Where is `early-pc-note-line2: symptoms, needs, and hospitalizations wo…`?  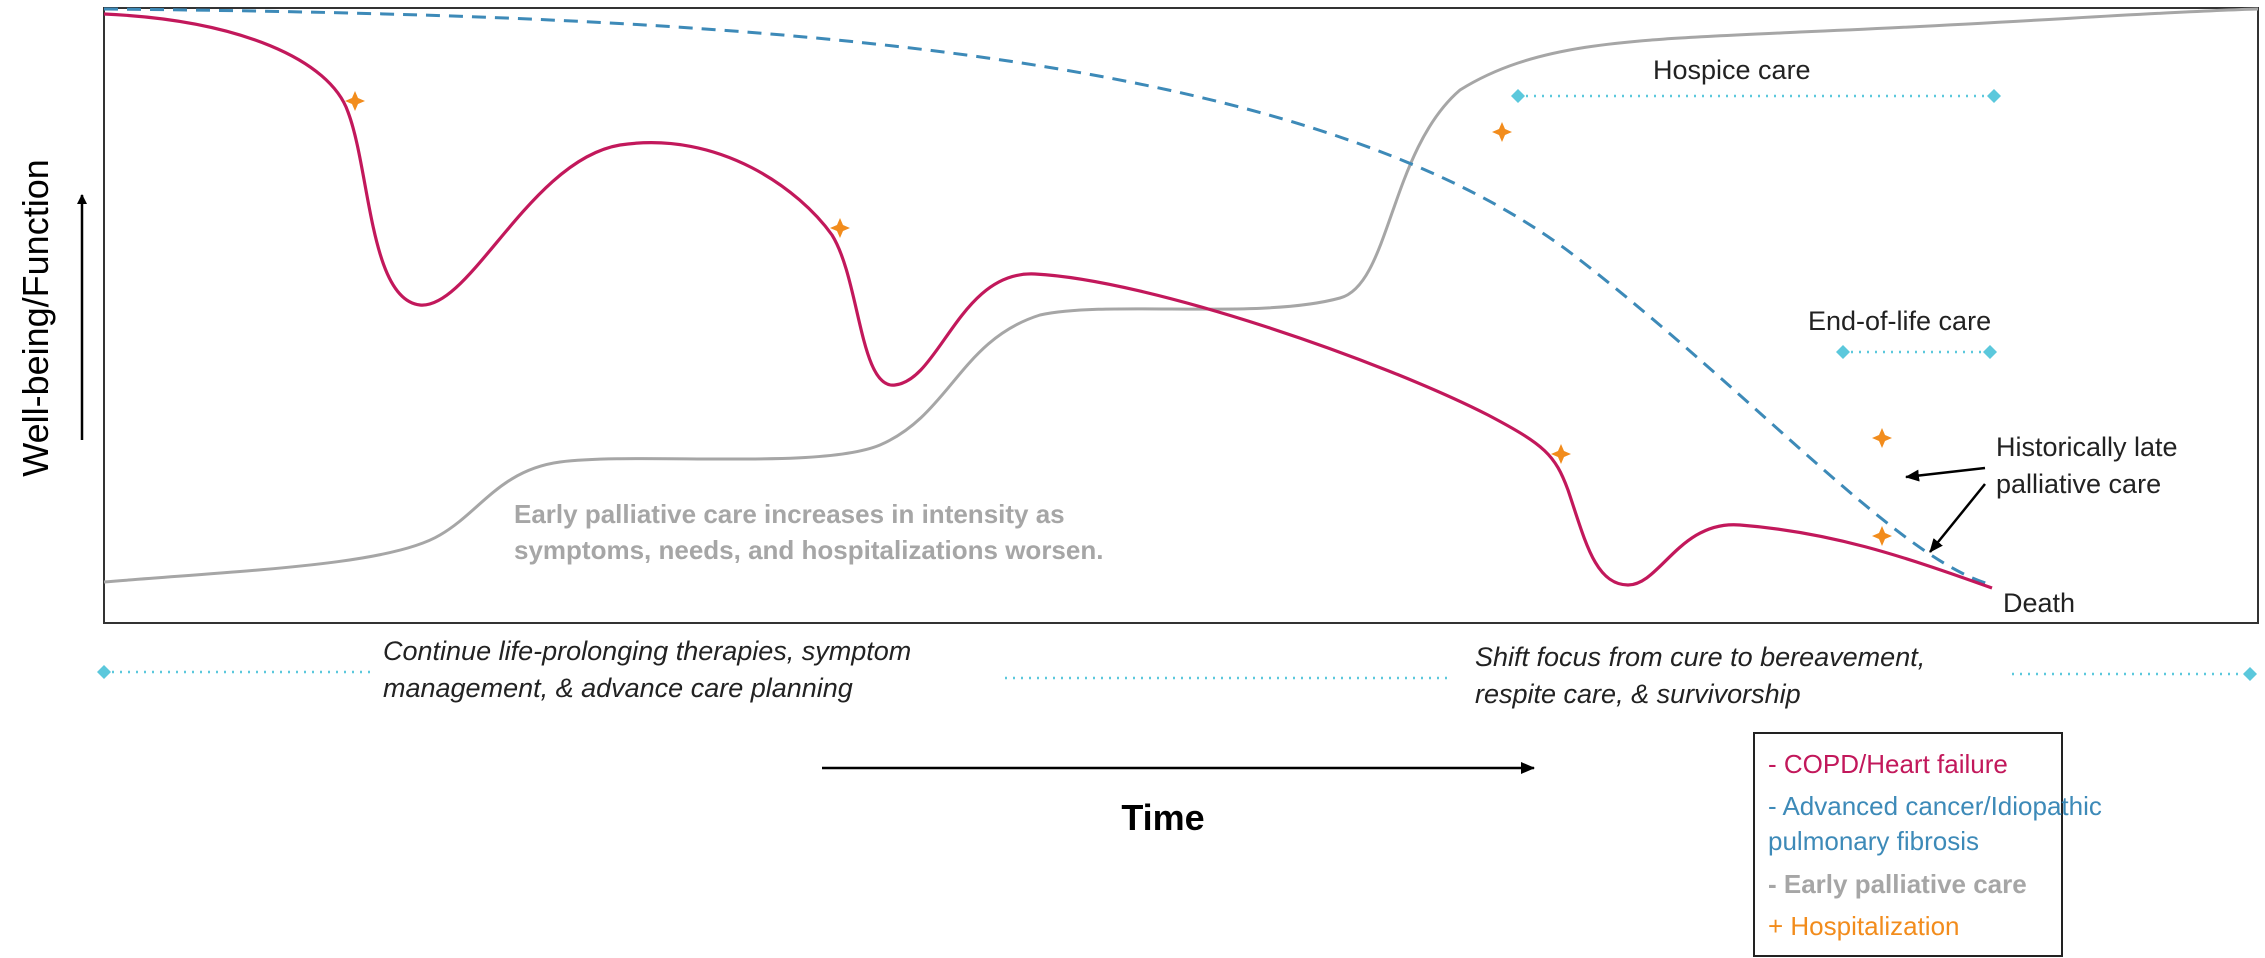
early-pc-note-line2: symptoms, needs, and hospitalizations wo… is located at coordinates (808, 550).